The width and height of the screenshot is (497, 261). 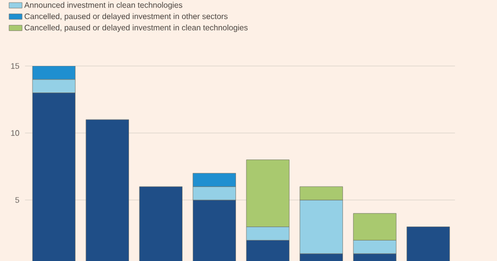 What do you see at coordinates (136, 28) in the screenshot?
I see `legend-label: Cancelled, paused or delayed investment in clean technologies` at bounding box center [136, 28].